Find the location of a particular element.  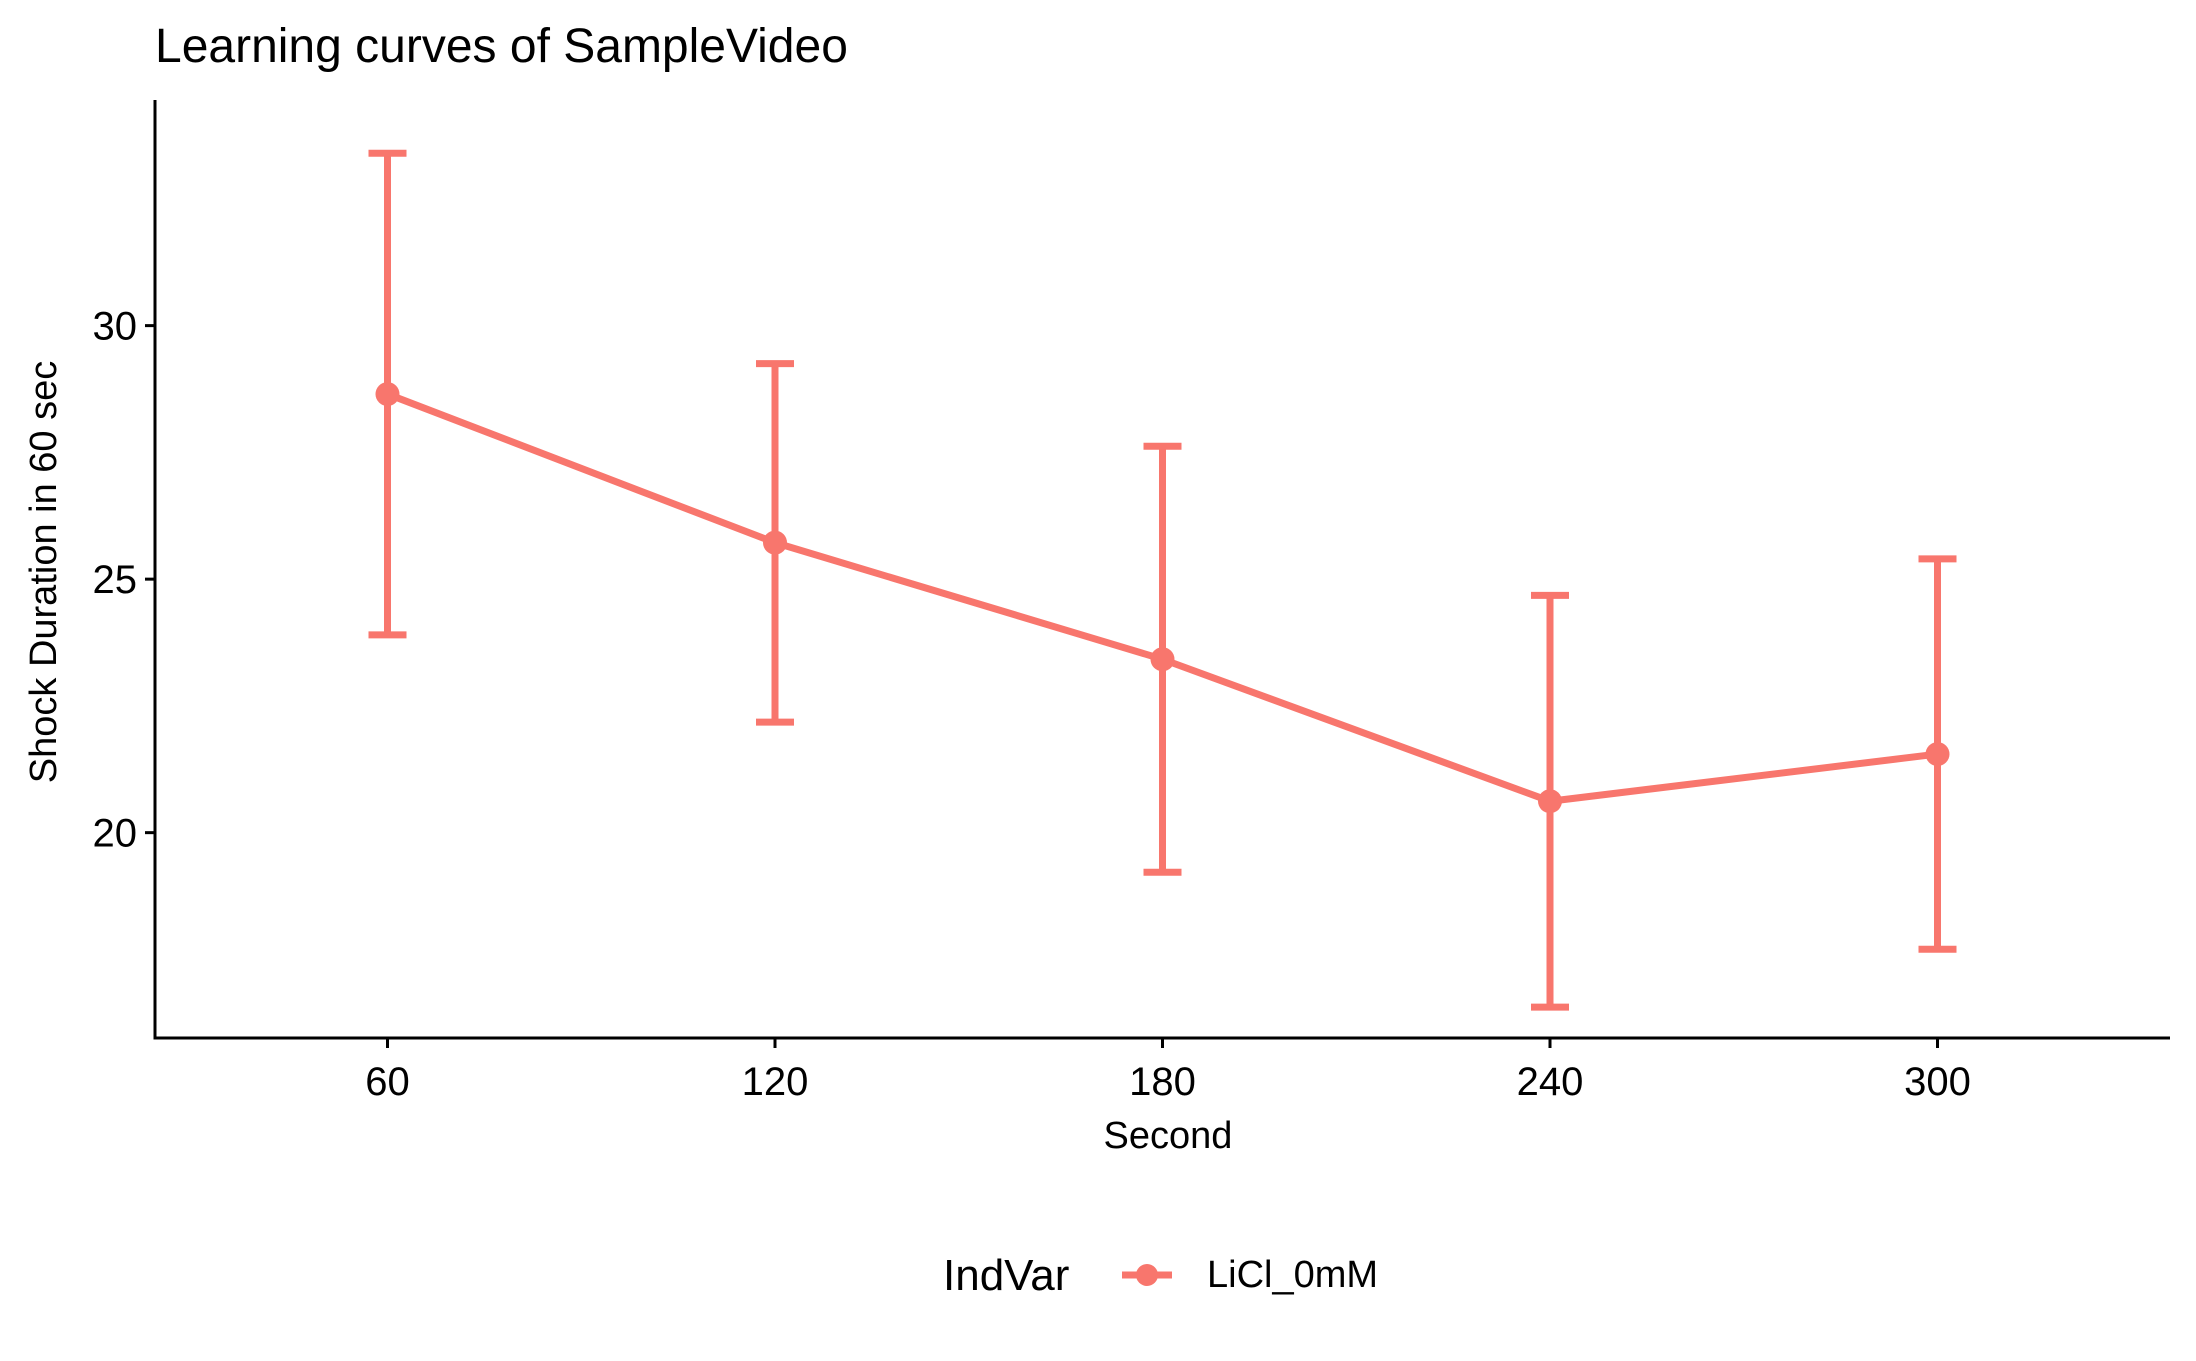

x-tick-label: 120 is located at coordinates (775, 1082).